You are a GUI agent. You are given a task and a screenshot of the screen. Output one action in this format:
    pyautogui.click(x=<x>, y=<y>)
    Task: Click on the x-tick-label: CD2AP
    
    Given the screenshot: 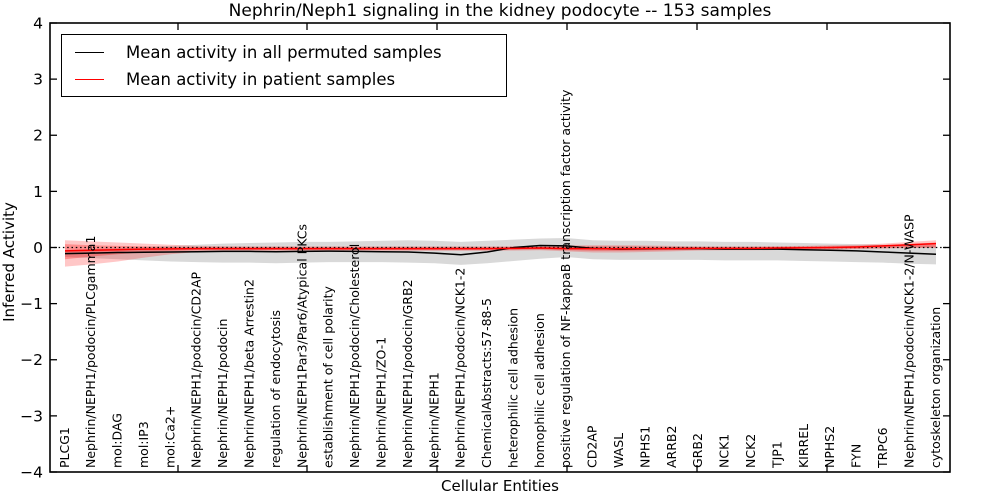 What is the action you would take?
    pyautogui.click(x=592, y=446)
    